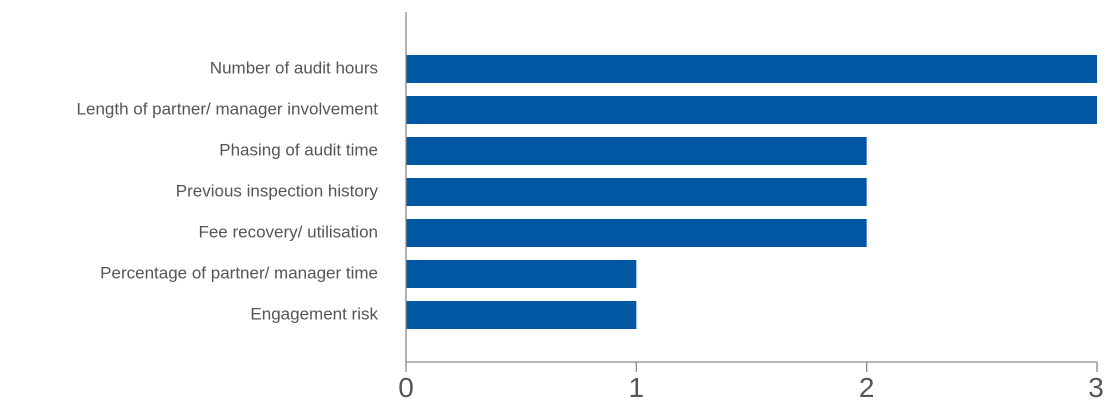  Describe the element at coordinates (239, 272) in the screenshot. I see `category-label: Percentage of partner/ manager time` at that location.